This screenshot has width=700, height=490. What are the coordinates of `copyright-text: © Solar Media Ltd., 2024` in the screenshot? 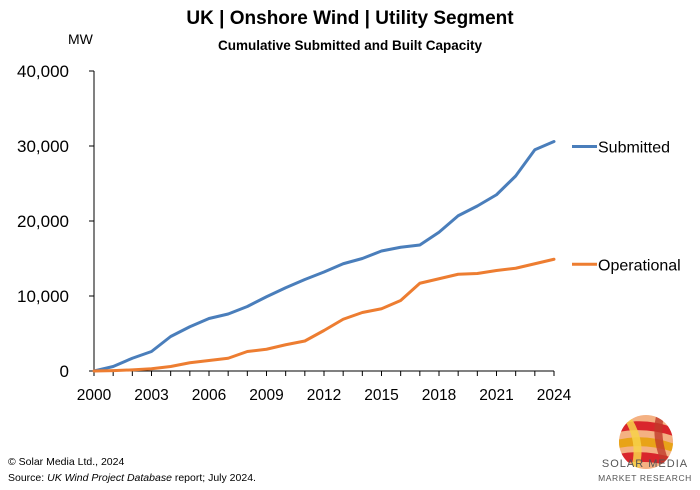 It's located at (66, 462).